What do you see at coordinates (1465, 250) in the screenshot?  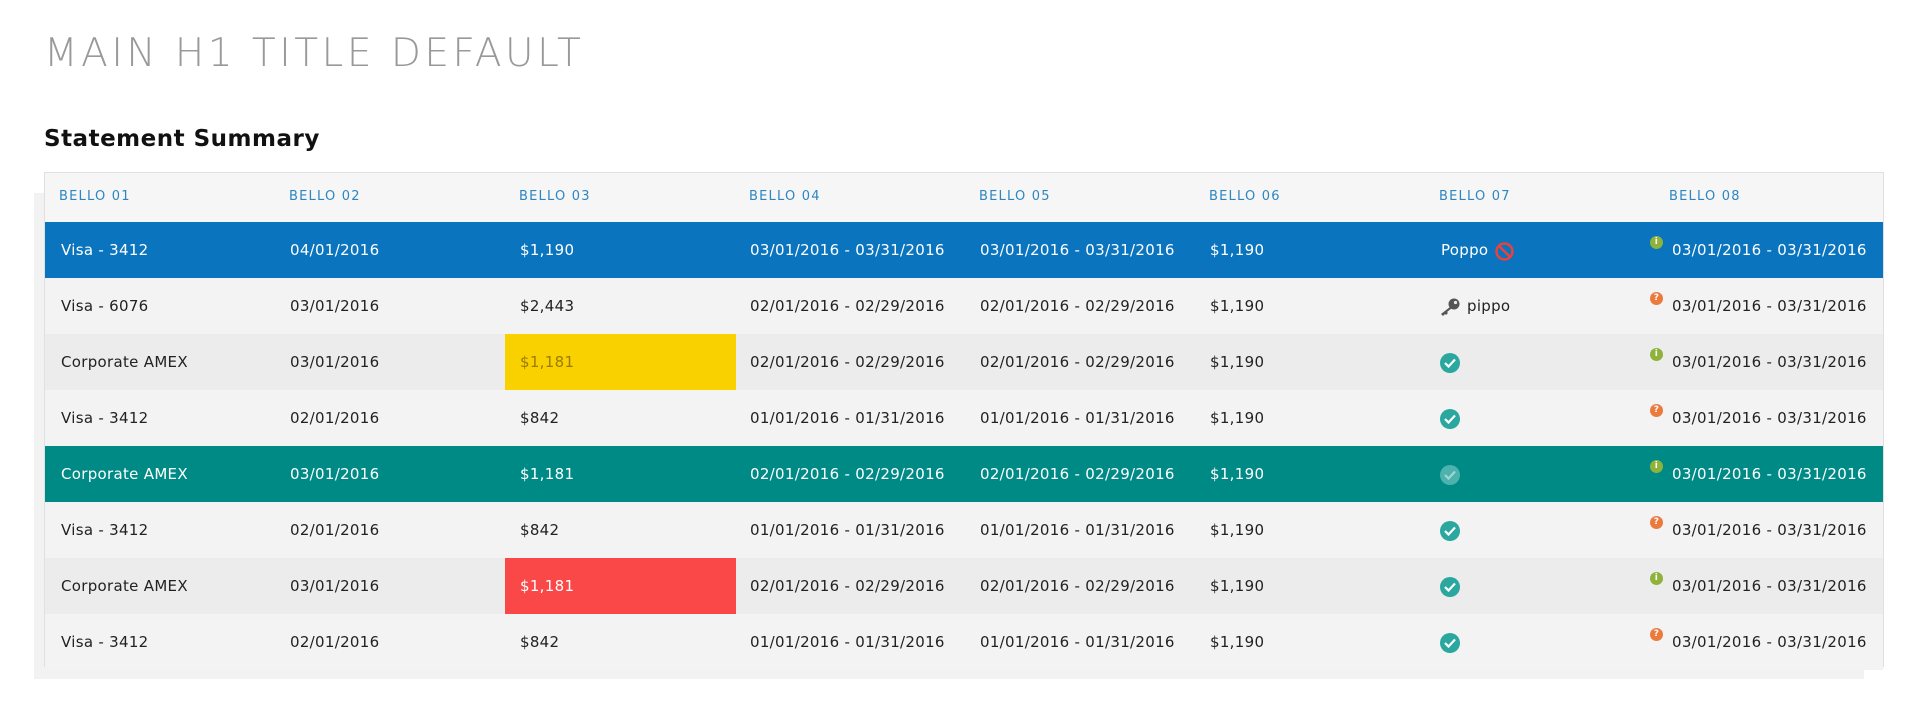 I see `status-label: Poppo` at bounding box center [1465, 250].